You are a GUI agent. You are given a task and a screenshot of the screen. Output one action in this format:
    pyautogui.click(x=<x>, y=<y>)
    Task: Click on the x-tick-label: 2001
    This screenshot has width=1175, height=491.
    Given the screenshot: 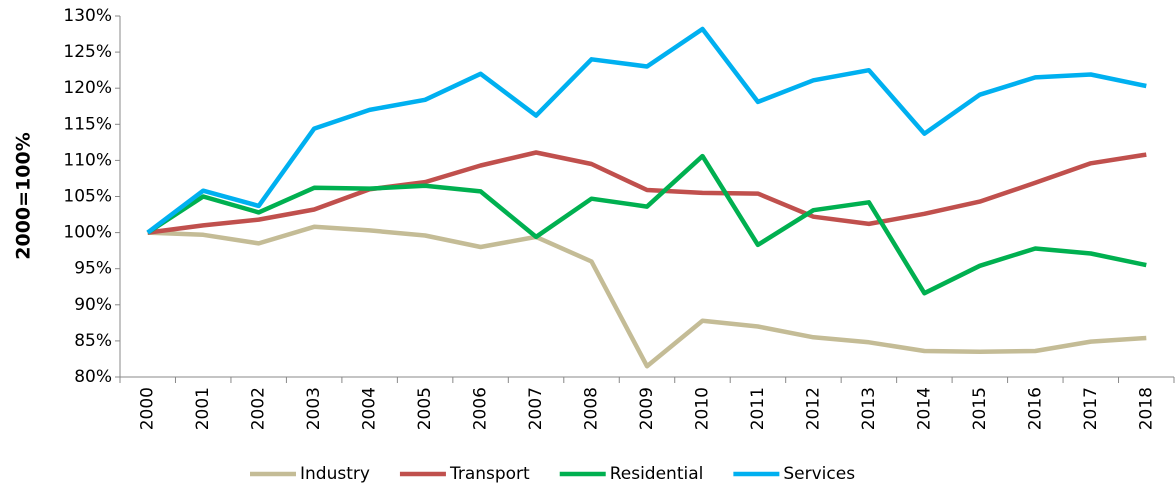 What is the action you would take?
    pyautogui.click(x=203, y=408)
    